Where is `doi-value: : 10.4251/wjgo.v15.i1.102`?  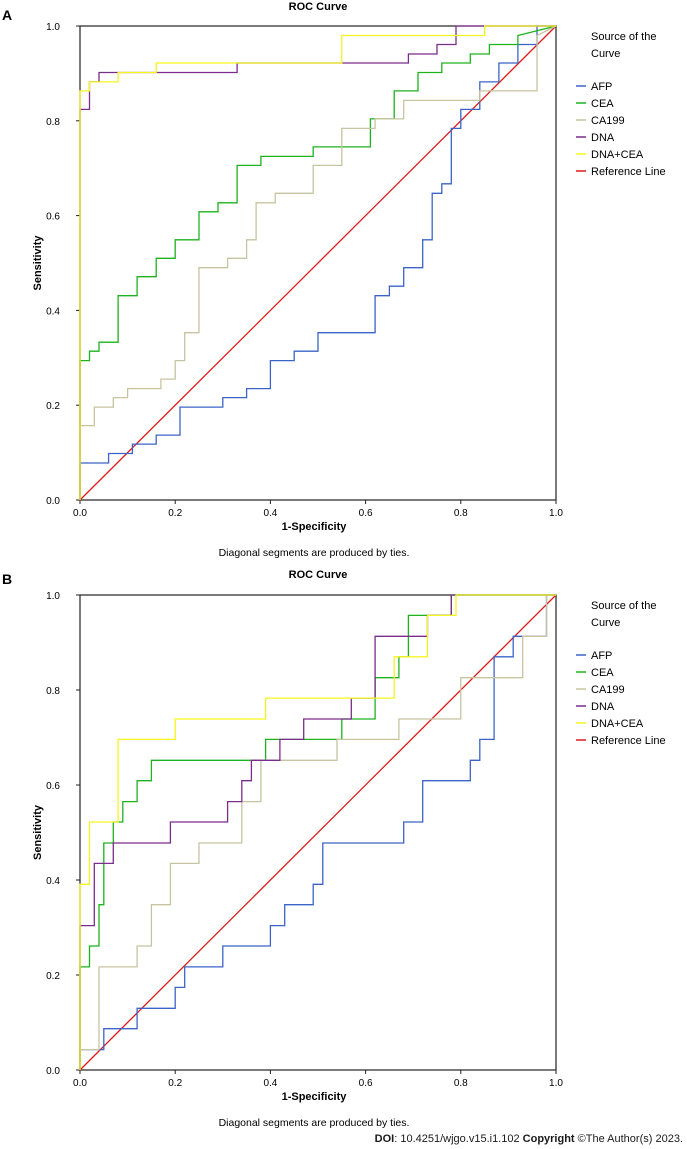
doi-value: : 10.4251/wjgo.v15.i1.102 is located at coordinates (457, 1139).